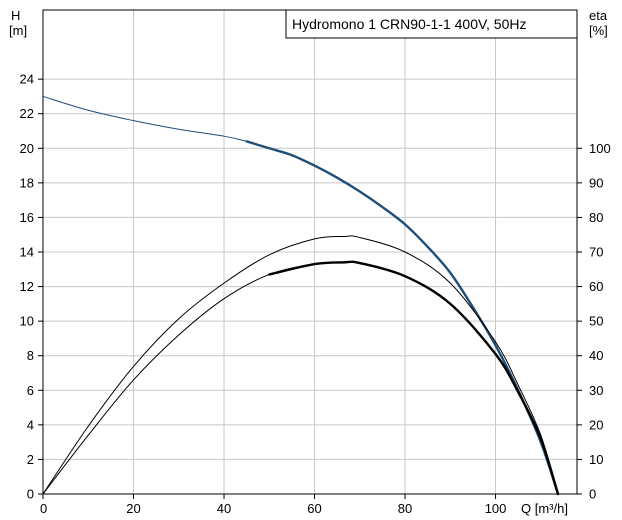 The image size is (622, 520). I want to click on x-tick-label: 80, so click(405, 508).